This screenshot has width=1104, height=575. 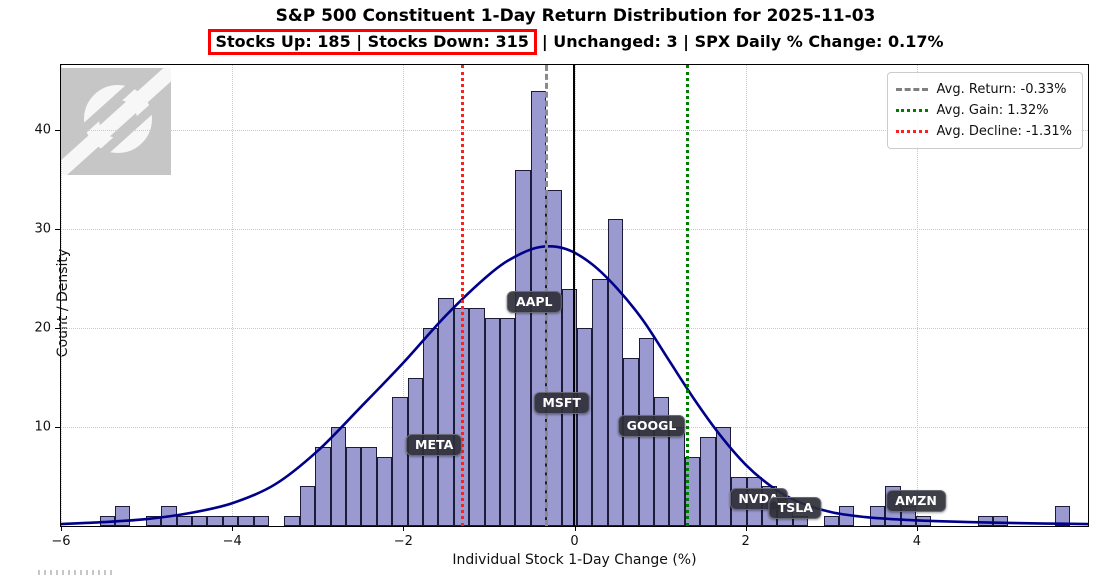 I want to click on avg-decline-line, so click(x=462, y=295).